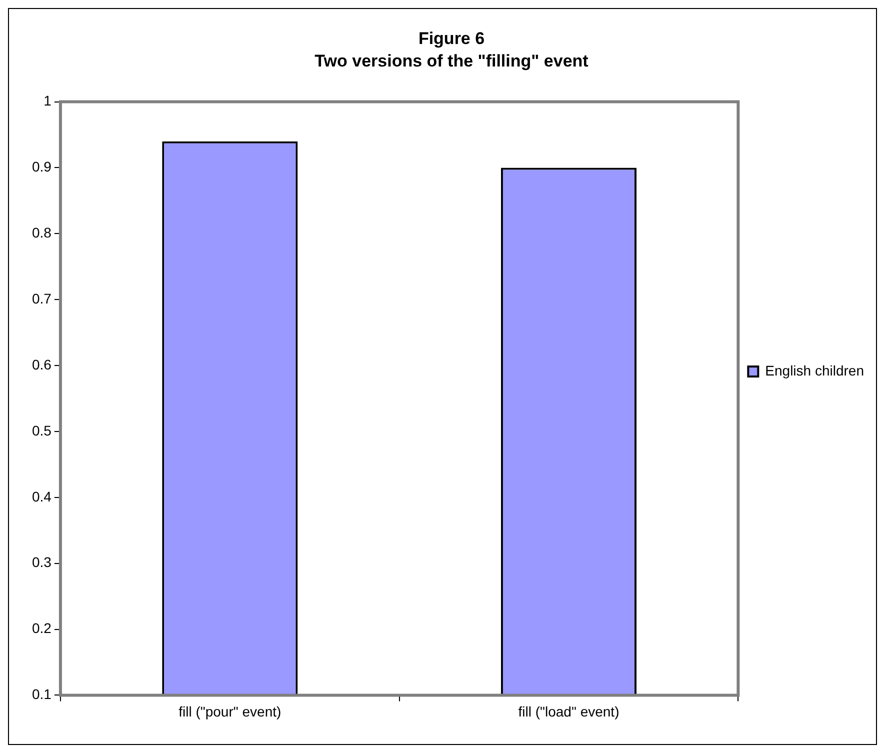 This screenshot has height=753, width=885. What do you see at coordinates (42, 298) in the screenshot?
I see `y-tick-label: 0.7` at bounding box center [42, 298].